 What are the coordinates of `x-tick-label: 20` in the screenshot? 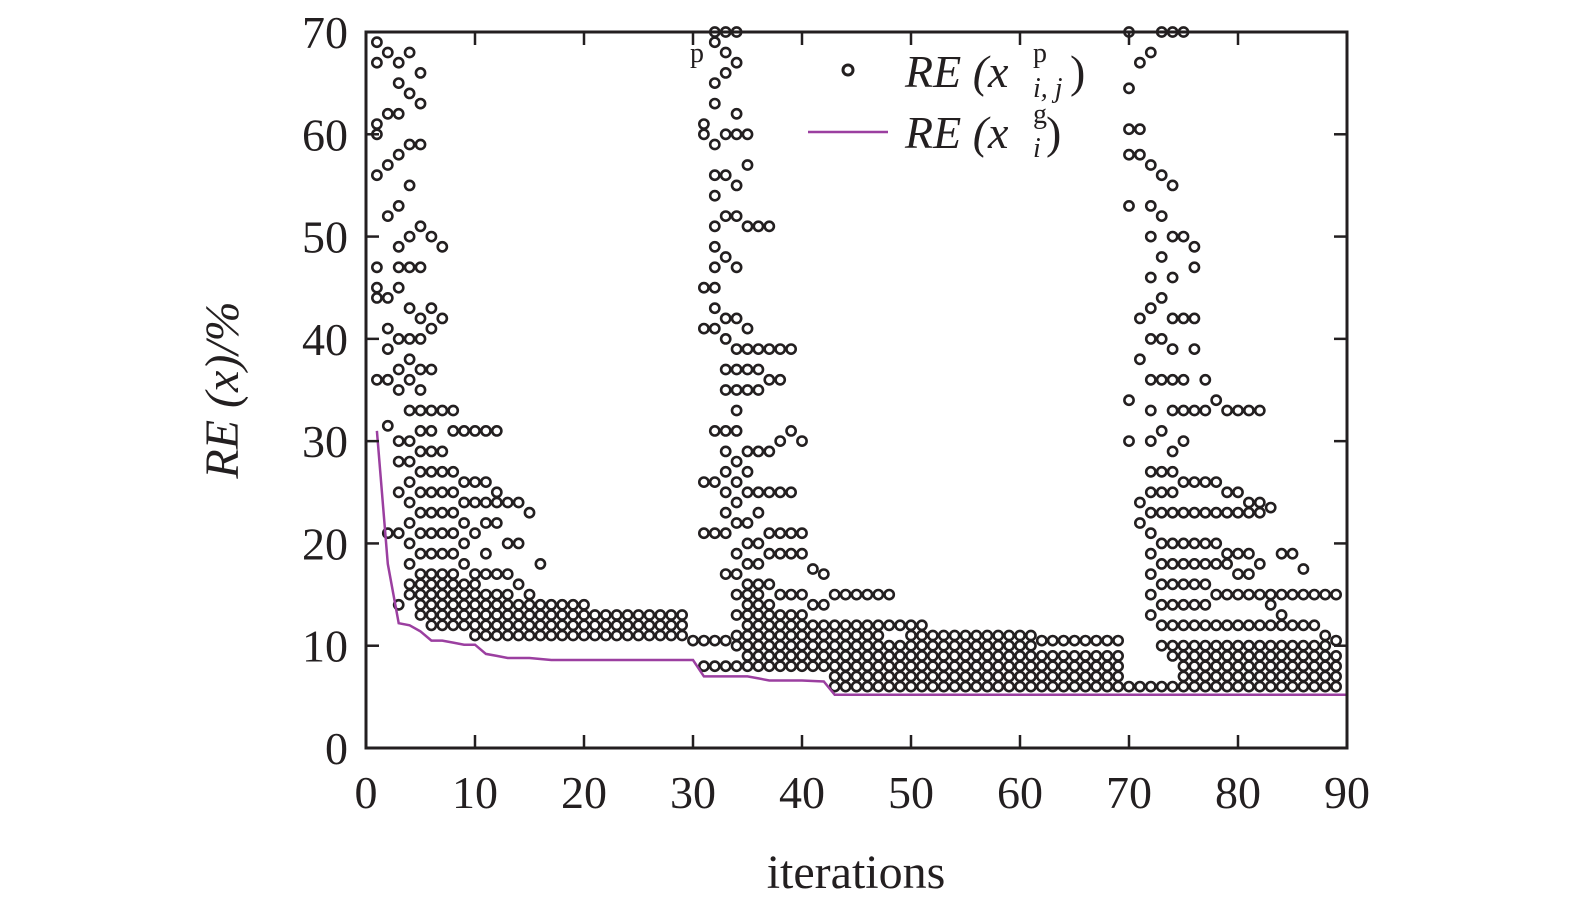 It's located at (584, 792).